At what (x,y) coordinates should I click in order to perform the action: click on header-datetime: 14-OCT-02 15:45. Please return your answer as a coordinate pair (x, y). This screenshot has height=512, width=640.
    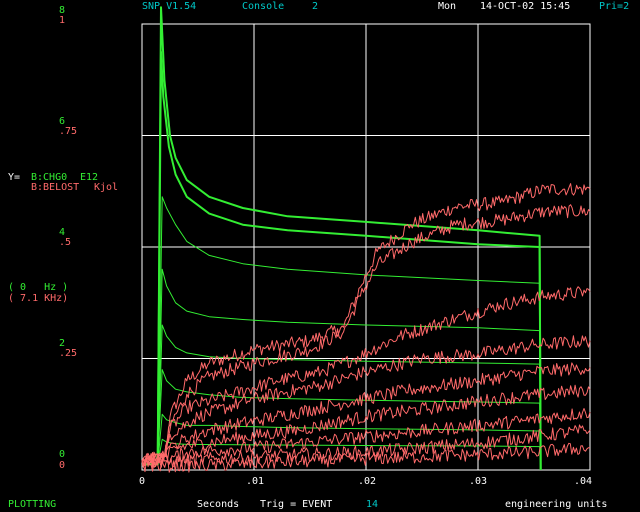
    Looking at the image, I should click on (525, 6).